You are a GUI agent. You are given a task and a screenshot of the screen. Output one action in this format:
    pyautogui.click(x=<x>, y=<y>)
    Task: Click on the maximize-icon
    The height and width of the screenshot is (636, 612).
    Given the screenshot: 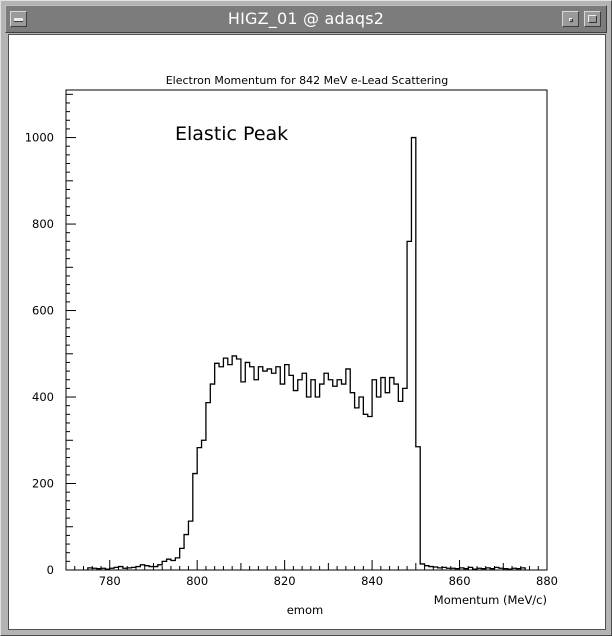 What is the action you would take?
    pyautogui.click(x=592, y=19)
    